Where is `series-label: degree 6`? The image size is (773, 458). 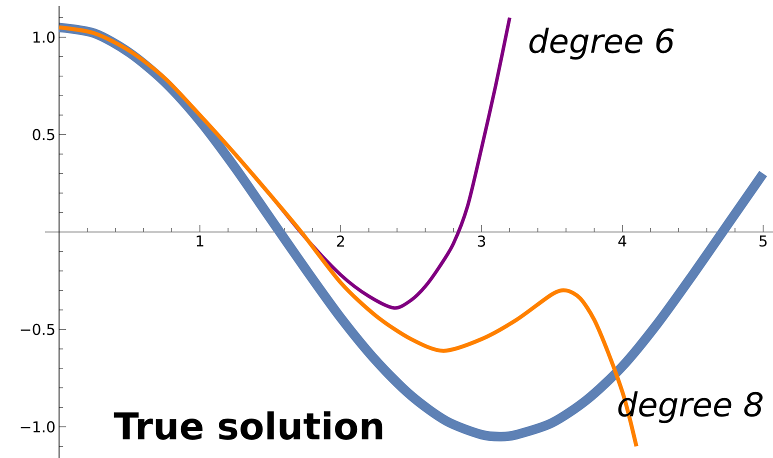 series-label: degree 6 is located at coordinates (601, 44).